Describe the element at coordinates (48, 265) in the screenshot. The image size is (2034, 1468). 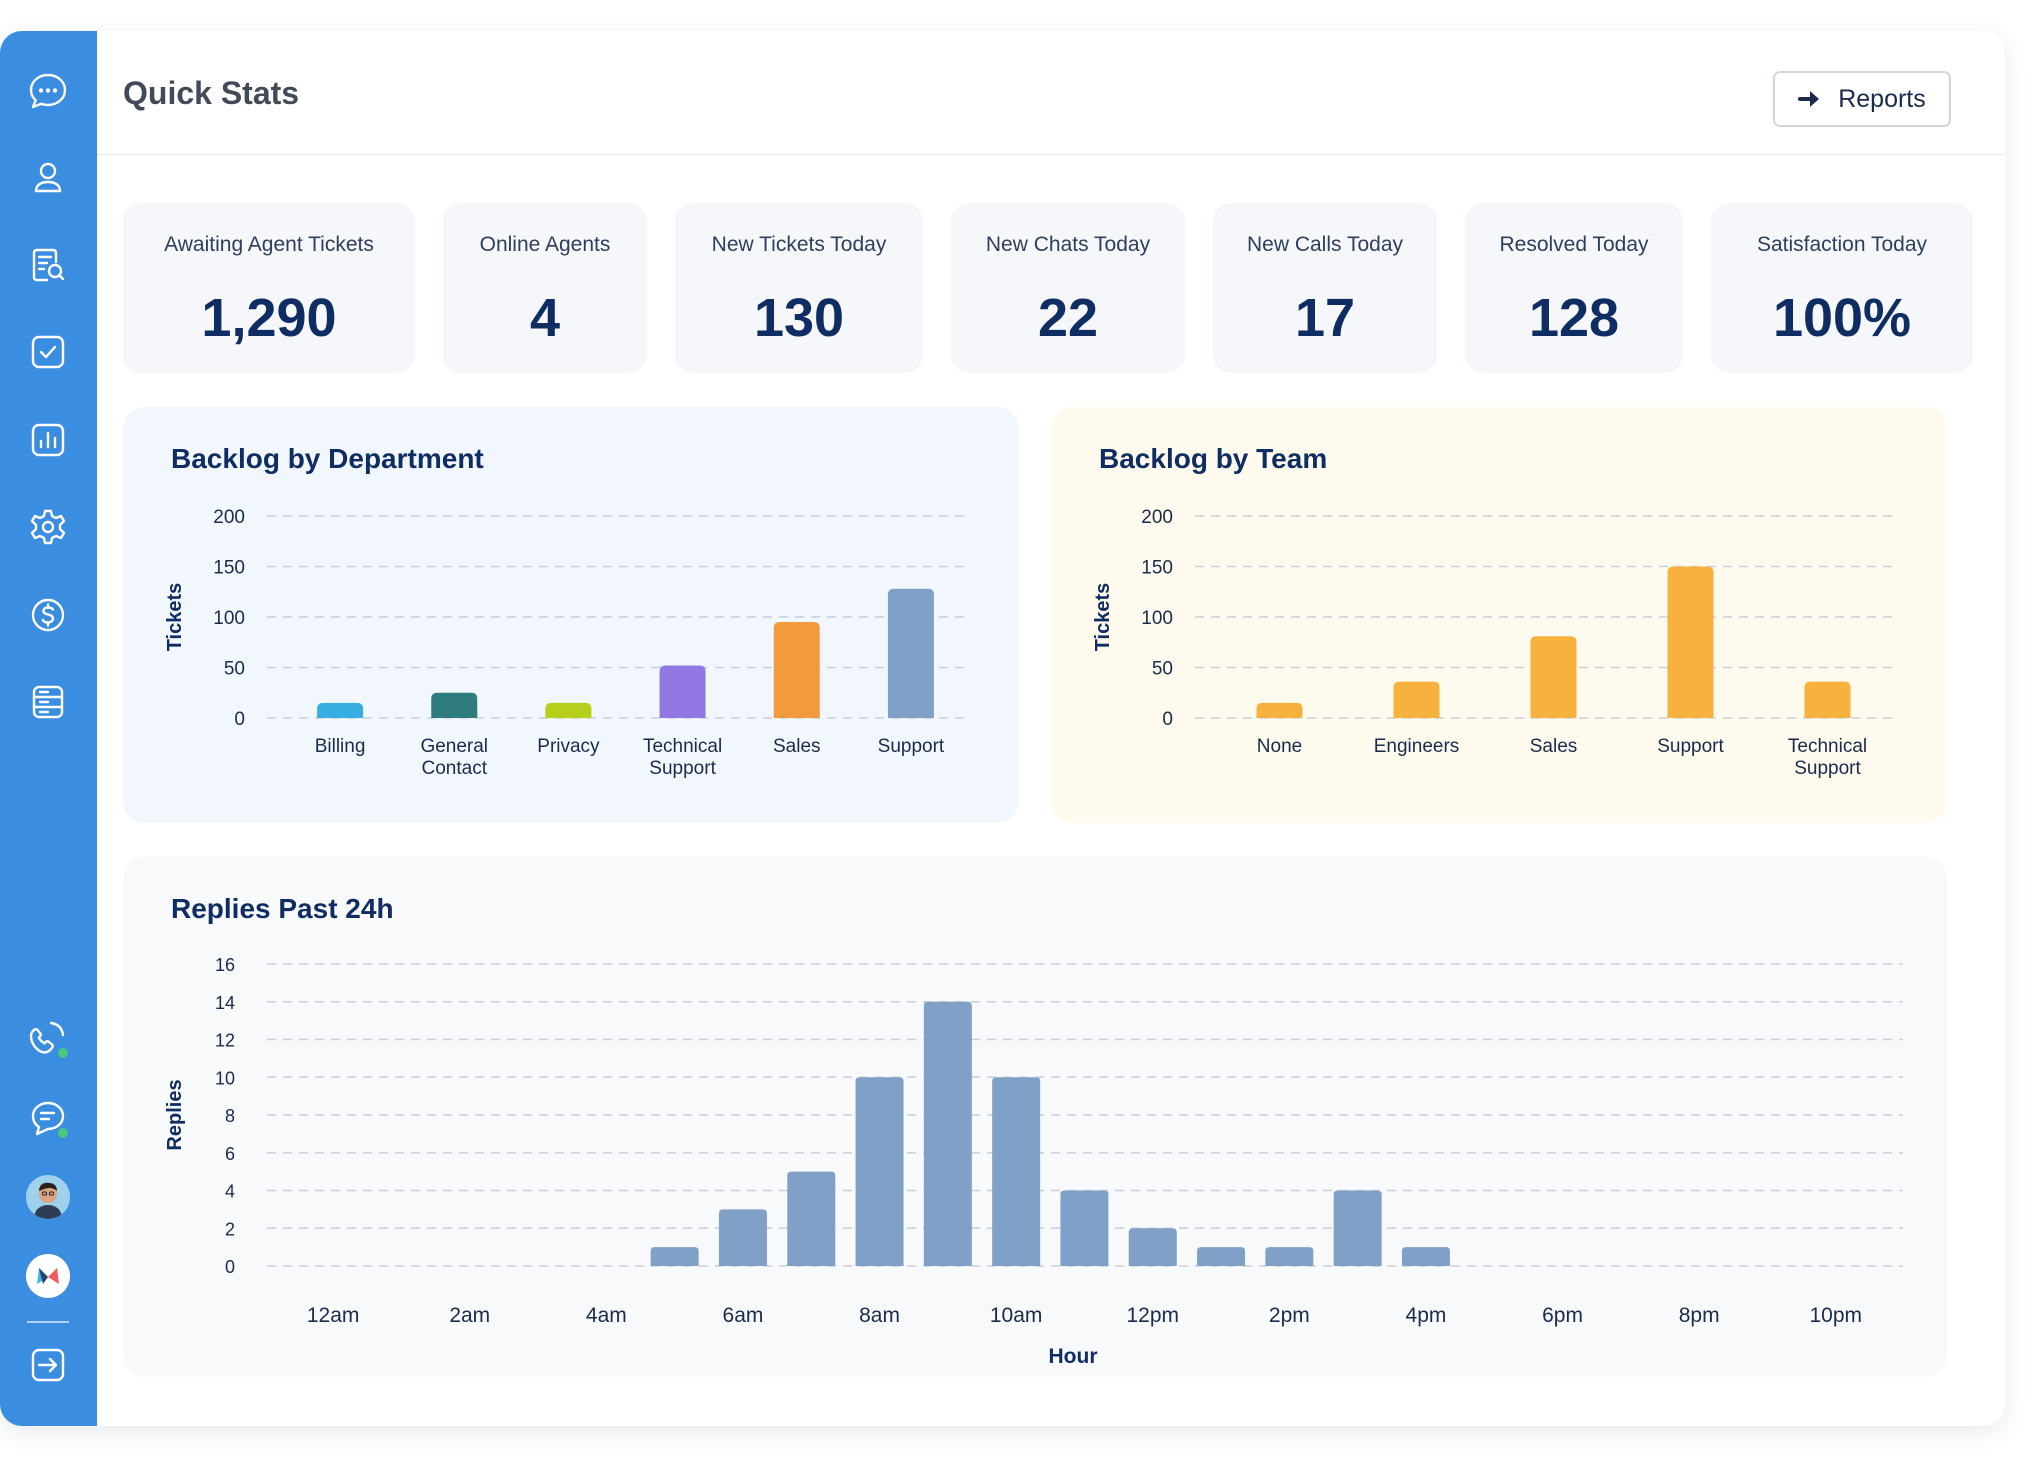
I see `ticket-search-icon` at that location.